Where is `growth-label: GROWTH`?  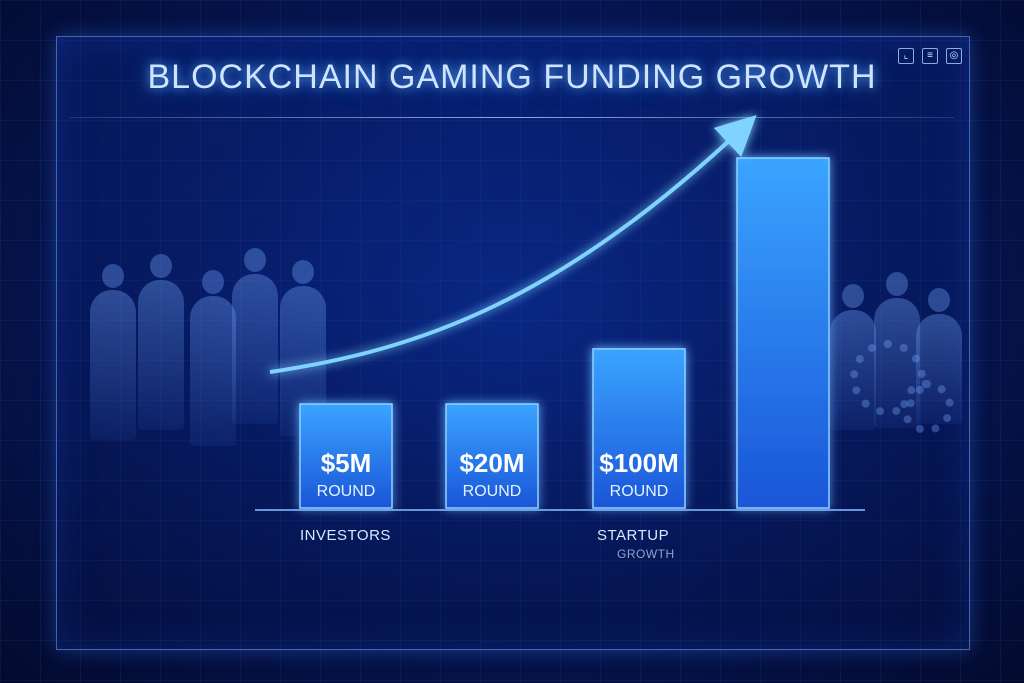 growth-label: GROWTH is located at coordinates (646, 554).